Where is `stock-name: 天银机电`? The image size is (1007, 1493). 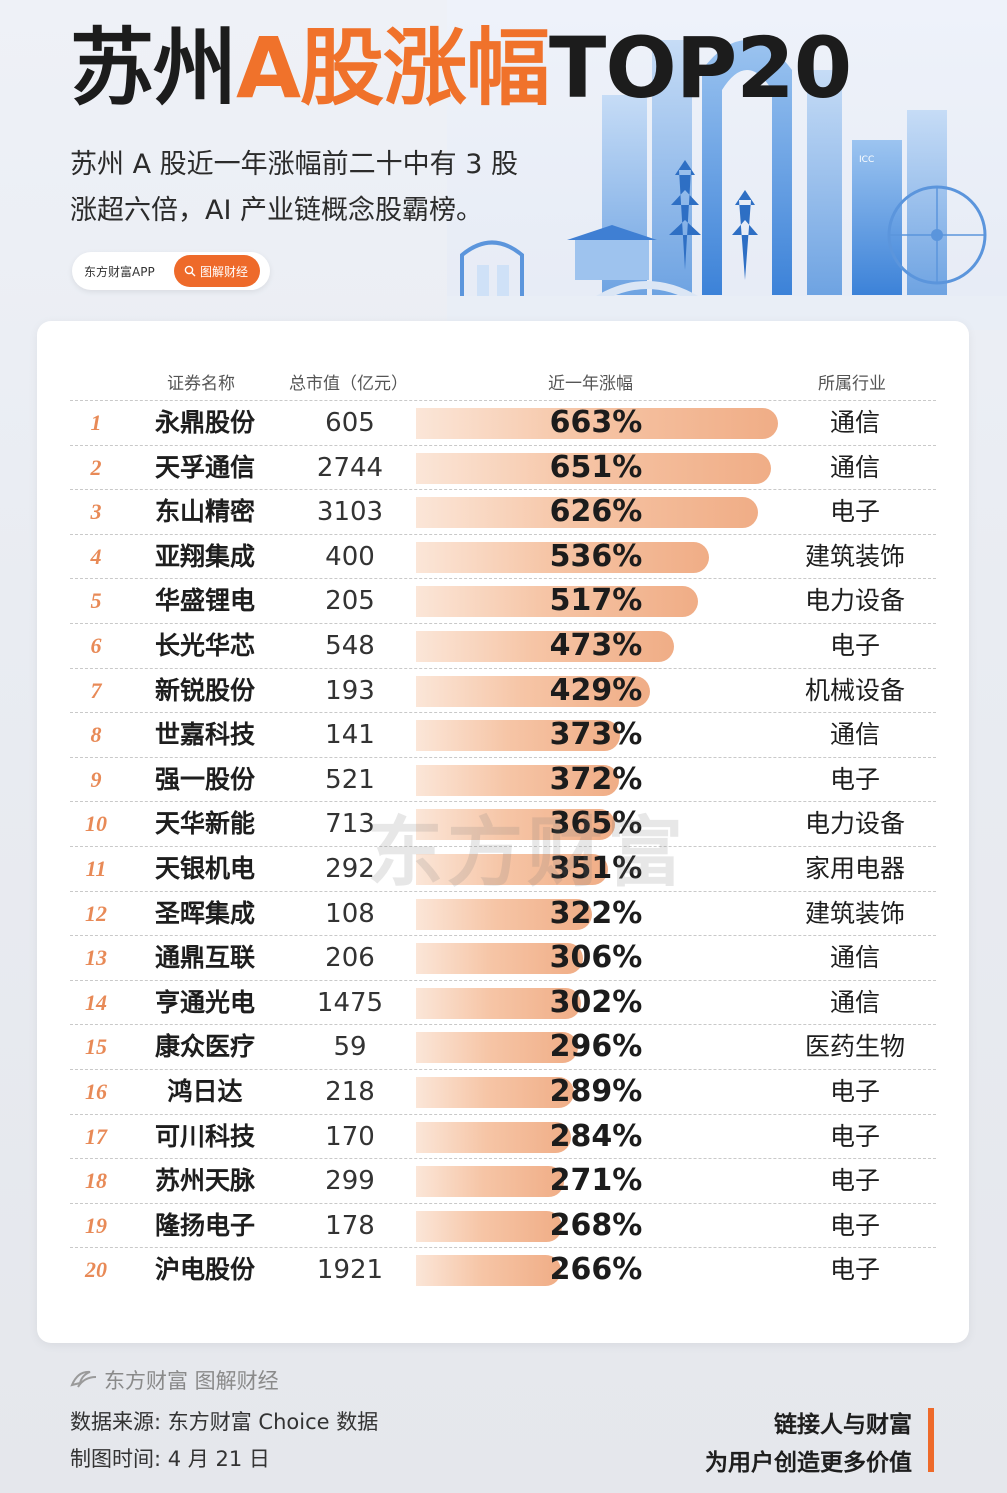 stock-name: 天银机电 is located at coordinates (204, 868).